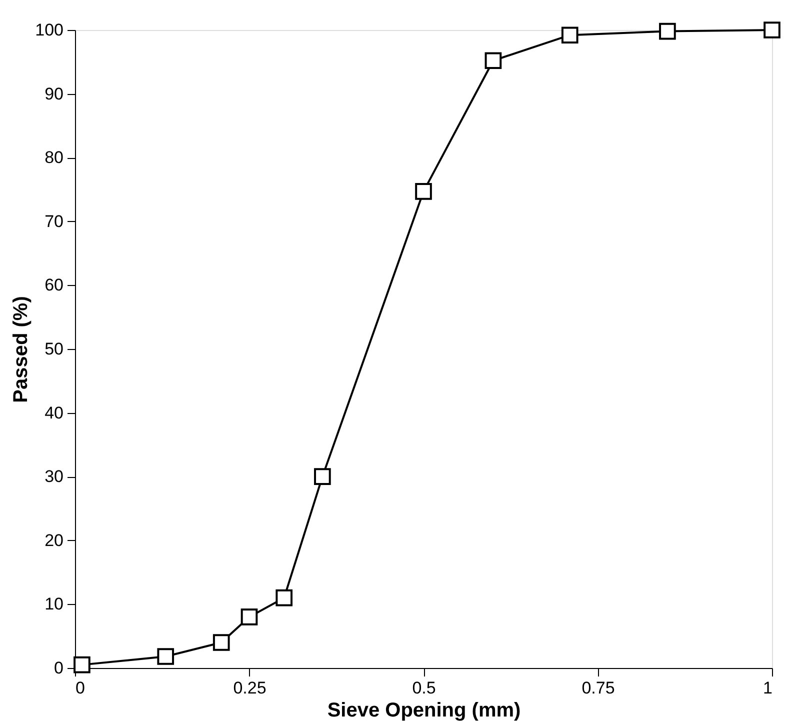 This screenshot has height=721, width=792. What do you see at coordinates (49, 30) in the screenshot?
I see `y-tick-label: 100` at bounding box center [49, 30].